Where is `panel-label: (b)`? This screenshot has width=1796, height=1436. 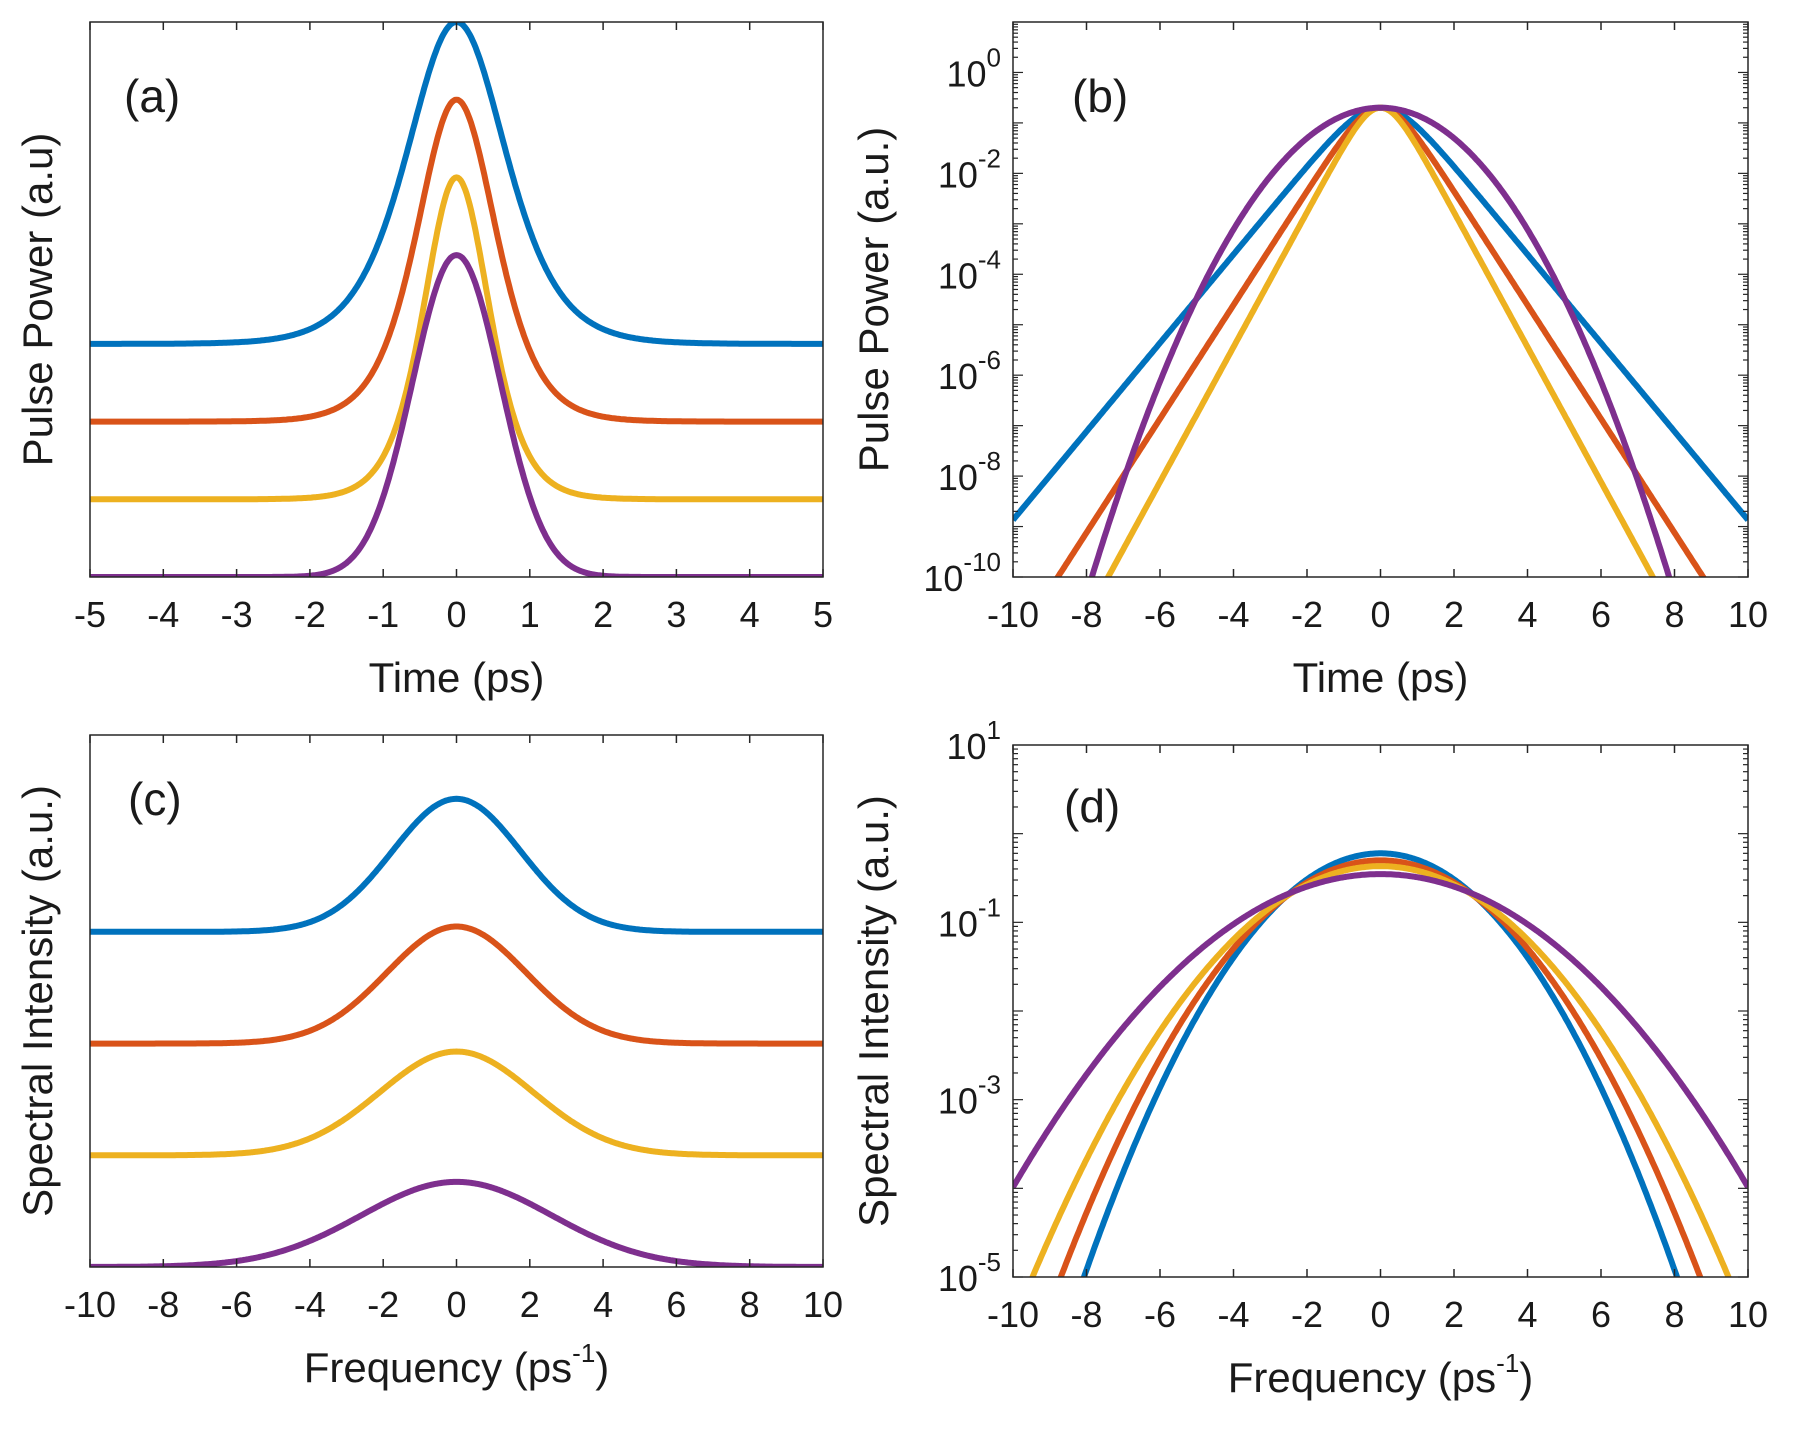
panel-label: (b) is located at coordinates (1100, 96).